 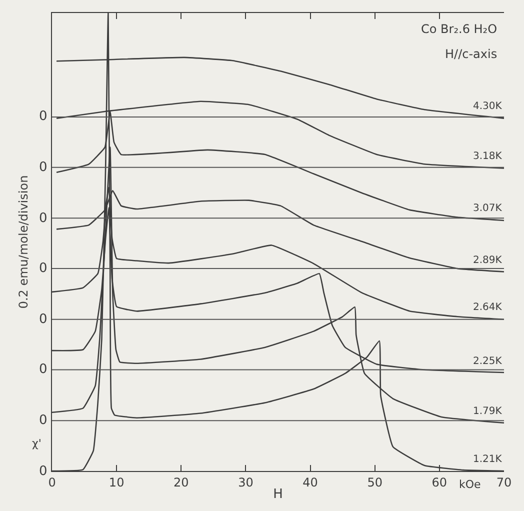 I want to click on series-label: 3.18K, so click(x=487, y=156).